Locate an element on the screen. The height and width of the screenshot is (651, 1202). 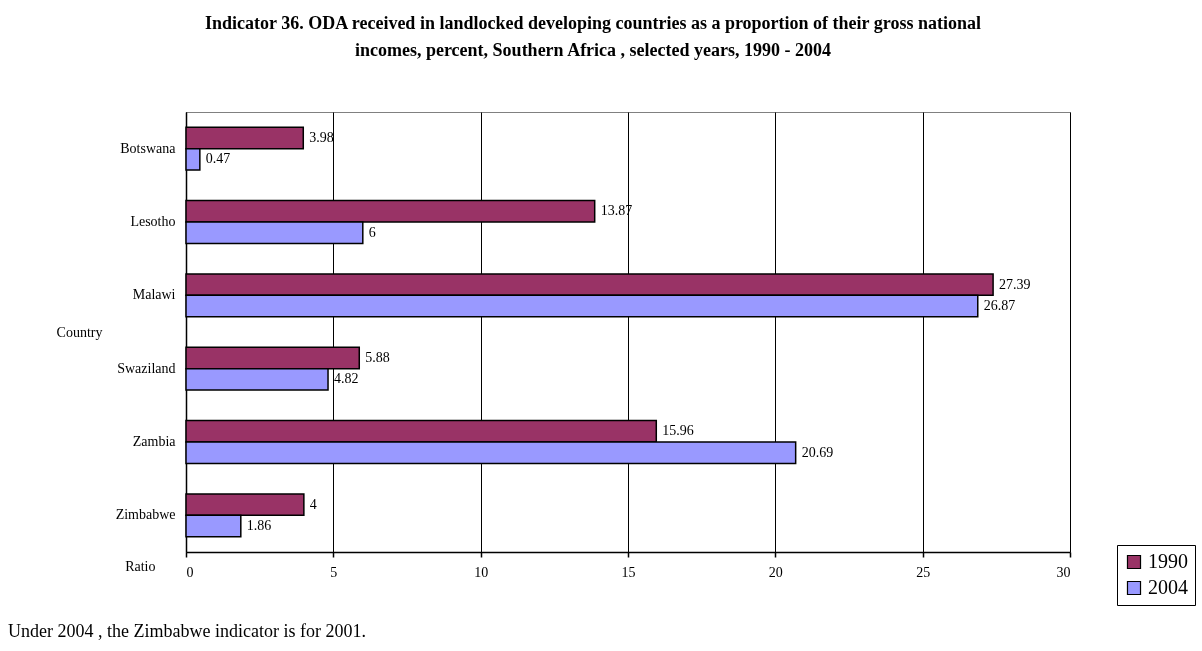
data-label: 4.82 is located at coordinates (346, 379).